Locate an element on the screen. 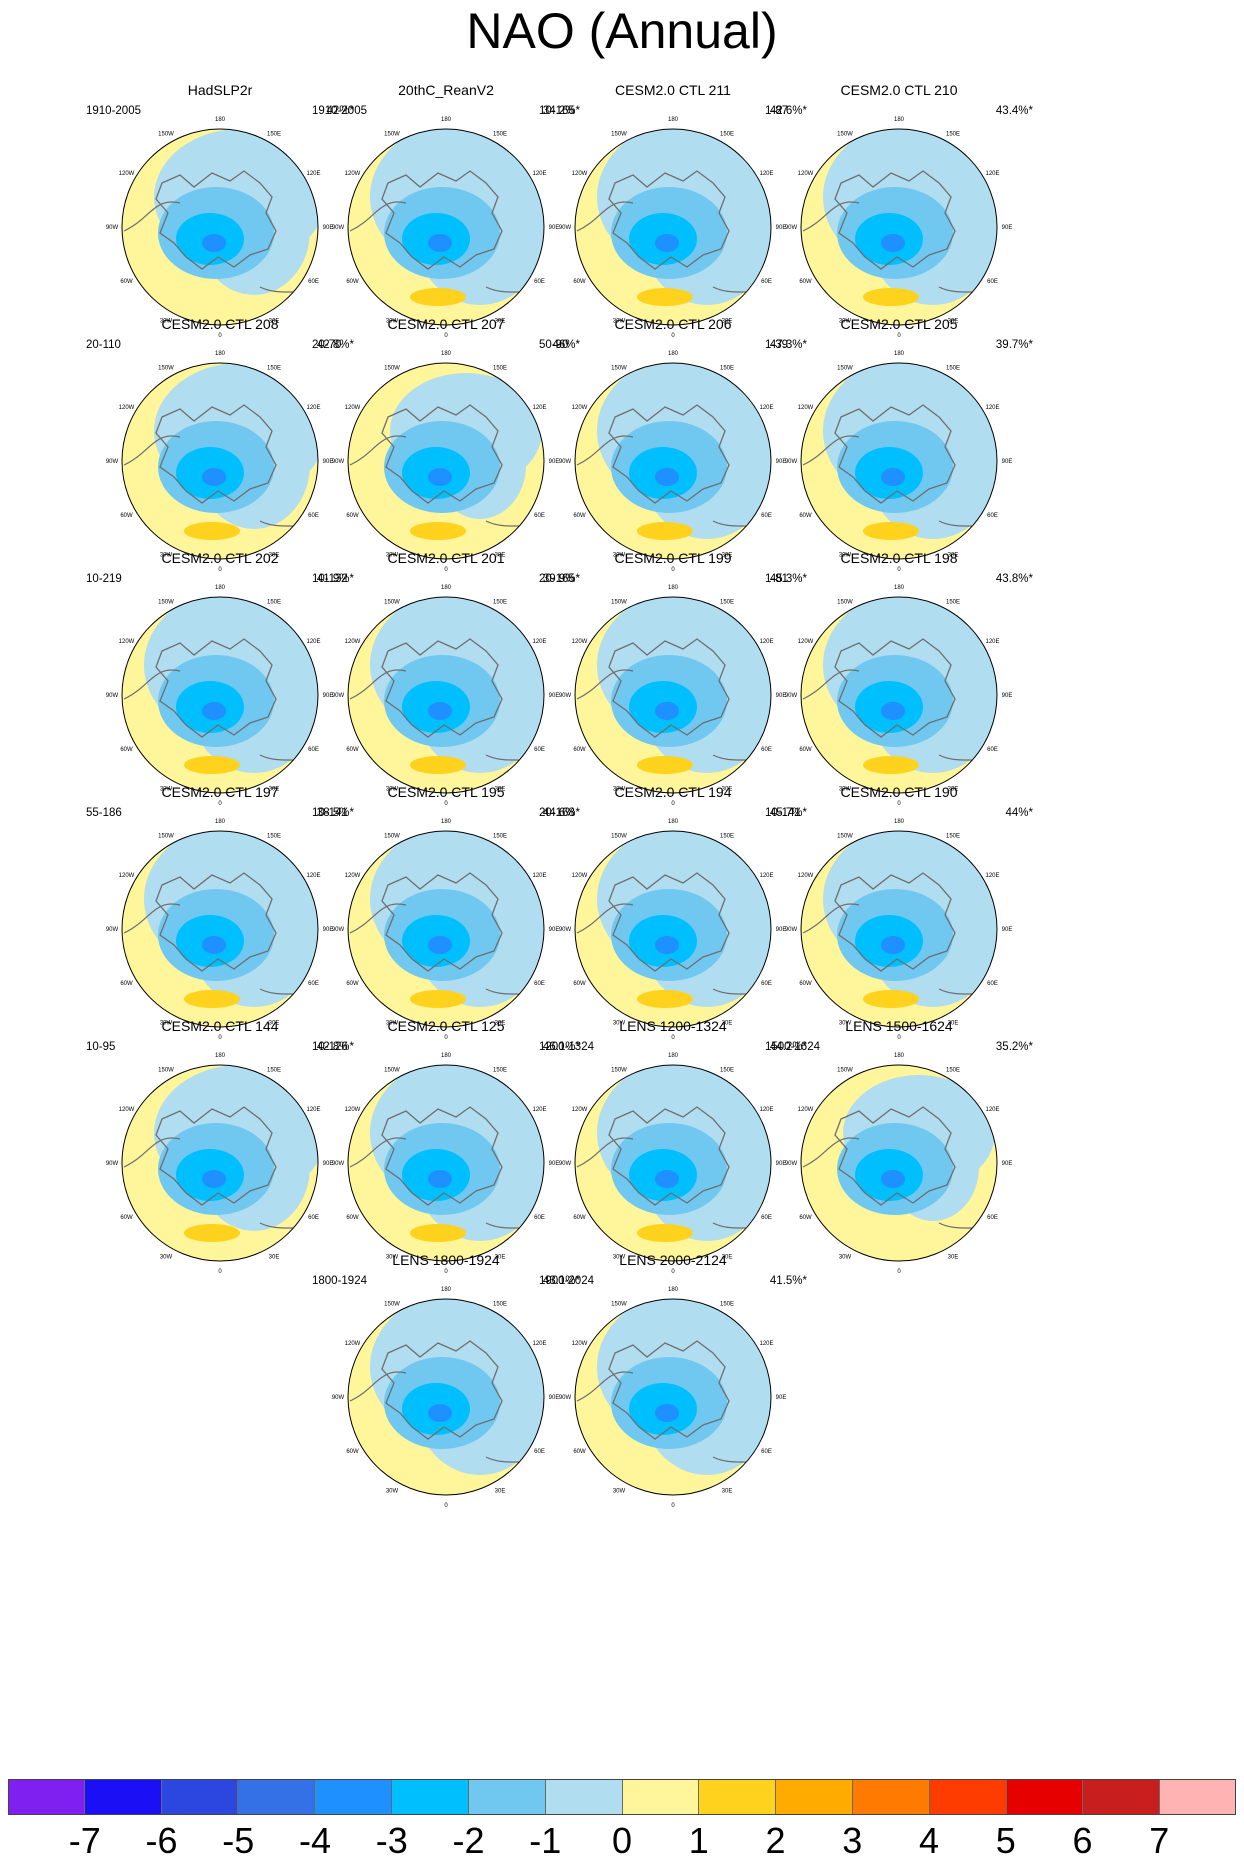 The height and width of the screenshot is (1861, 1244). panel-variance: 46%* is located at coordinates (566, 345).